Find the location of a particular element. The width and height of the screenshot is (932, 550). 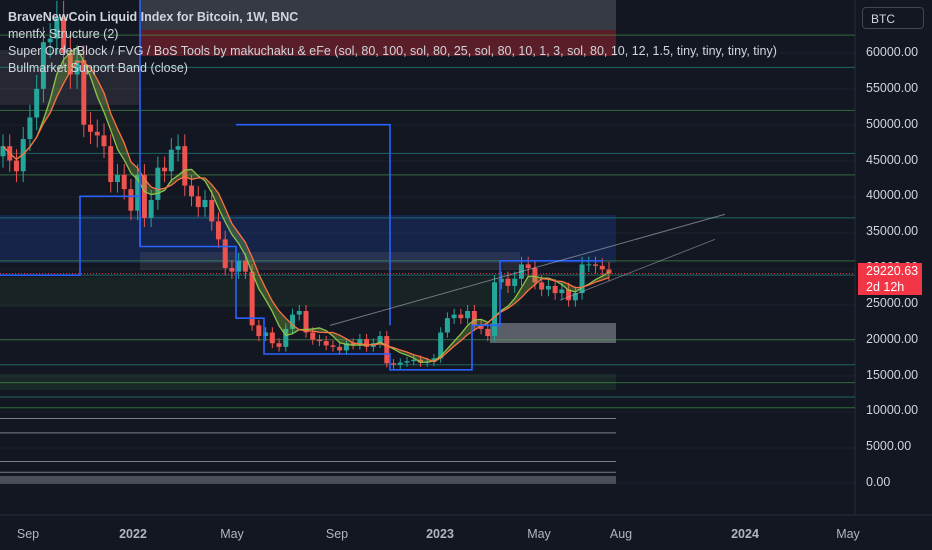

y-axis-tick: 15000.00 is located at coordinates (892, 374).